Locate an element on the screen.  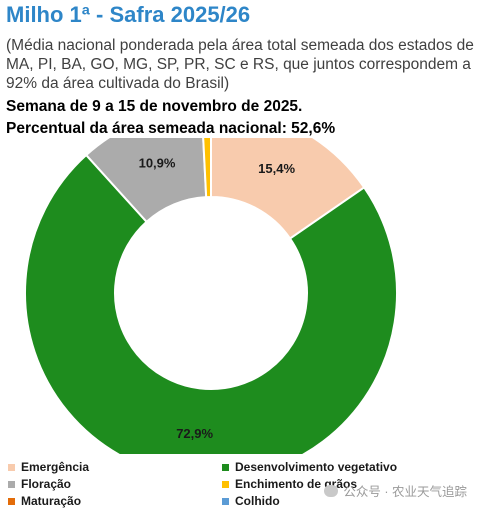
legend-label: Emergência is located at coordinates (55, 467).